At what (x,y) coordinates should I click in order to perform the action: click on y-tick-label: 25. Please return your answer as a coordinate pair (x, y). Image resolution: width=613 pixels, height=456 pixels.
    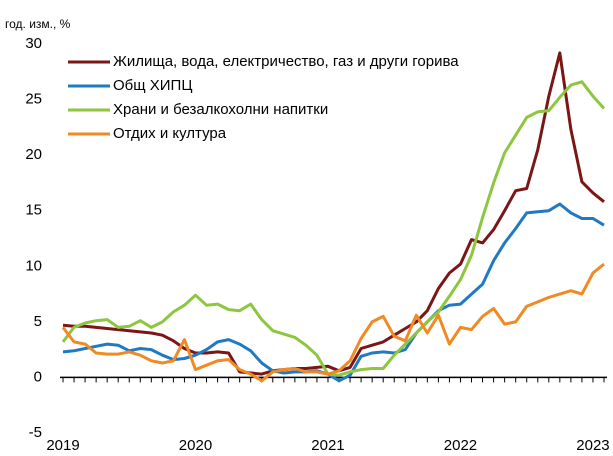
    Looking at the image, I should click on (33, 99).